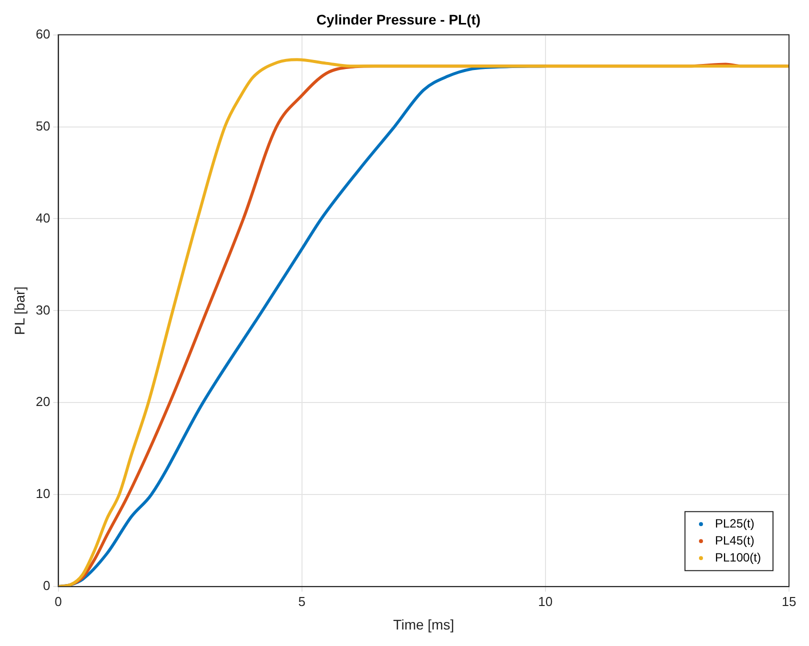  I want to click on y-tick-label: 40, so click(43, 218).